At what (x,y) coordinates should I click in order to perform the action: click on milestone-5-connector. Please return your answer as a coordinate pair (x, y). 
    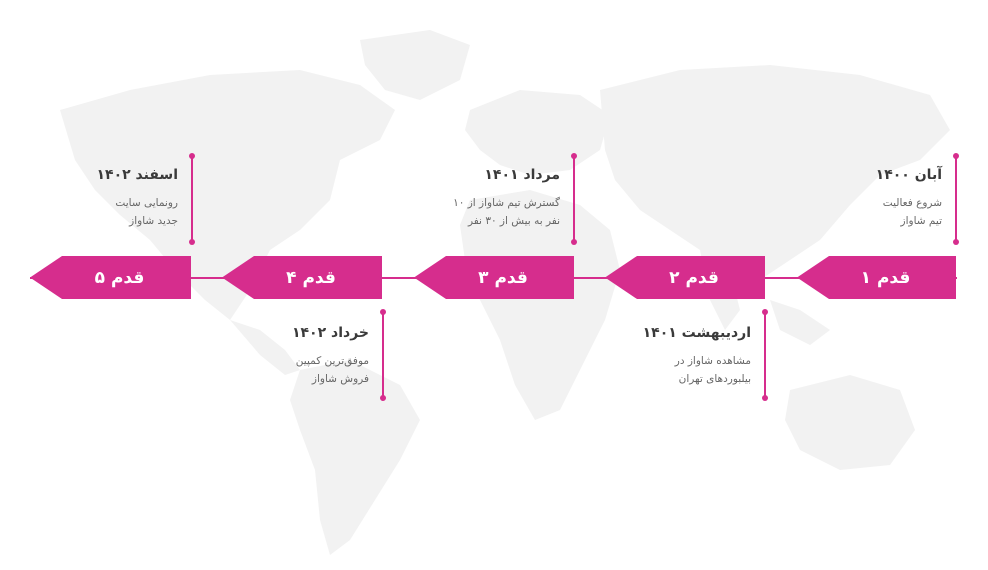
    Looking at the image, I should click on (192, 199).